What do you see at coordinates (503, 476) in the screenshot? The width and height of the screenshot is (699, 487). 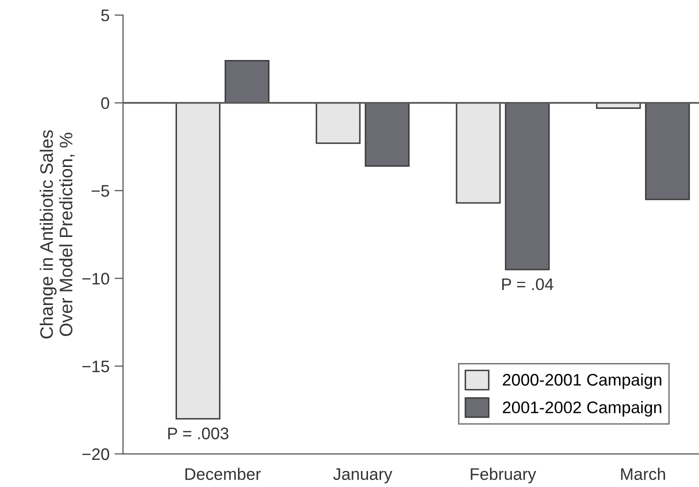 I see `x-tick-label: February` at bounding box center [503, 476].